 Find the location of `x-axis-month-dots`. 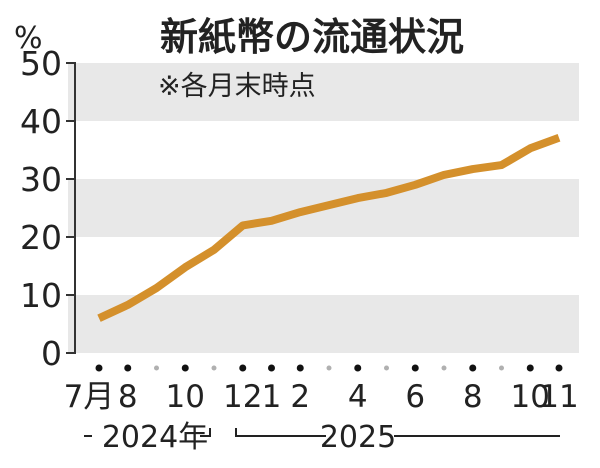

x-axis-month-dots is located at coordinates (329, 368).